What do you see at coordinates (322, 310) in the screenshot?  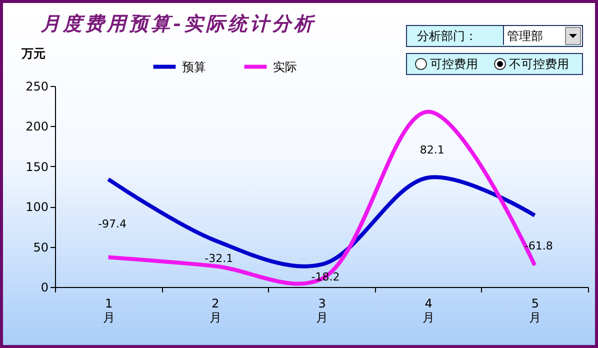 I see `x-tick-label: 3 月` at bounding box center [322, 310].